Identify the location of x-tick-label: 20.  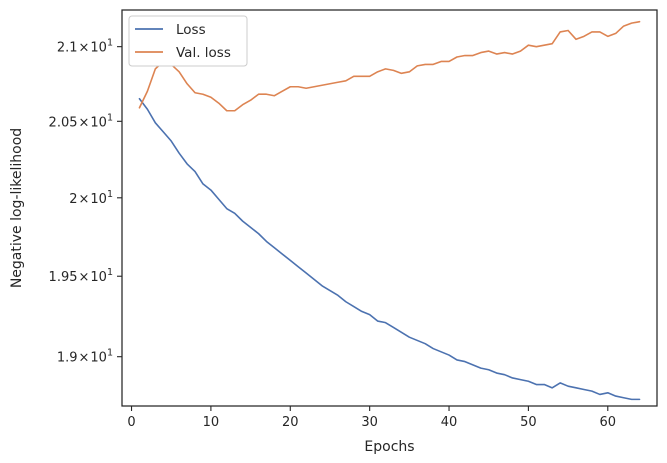
(290, 422).